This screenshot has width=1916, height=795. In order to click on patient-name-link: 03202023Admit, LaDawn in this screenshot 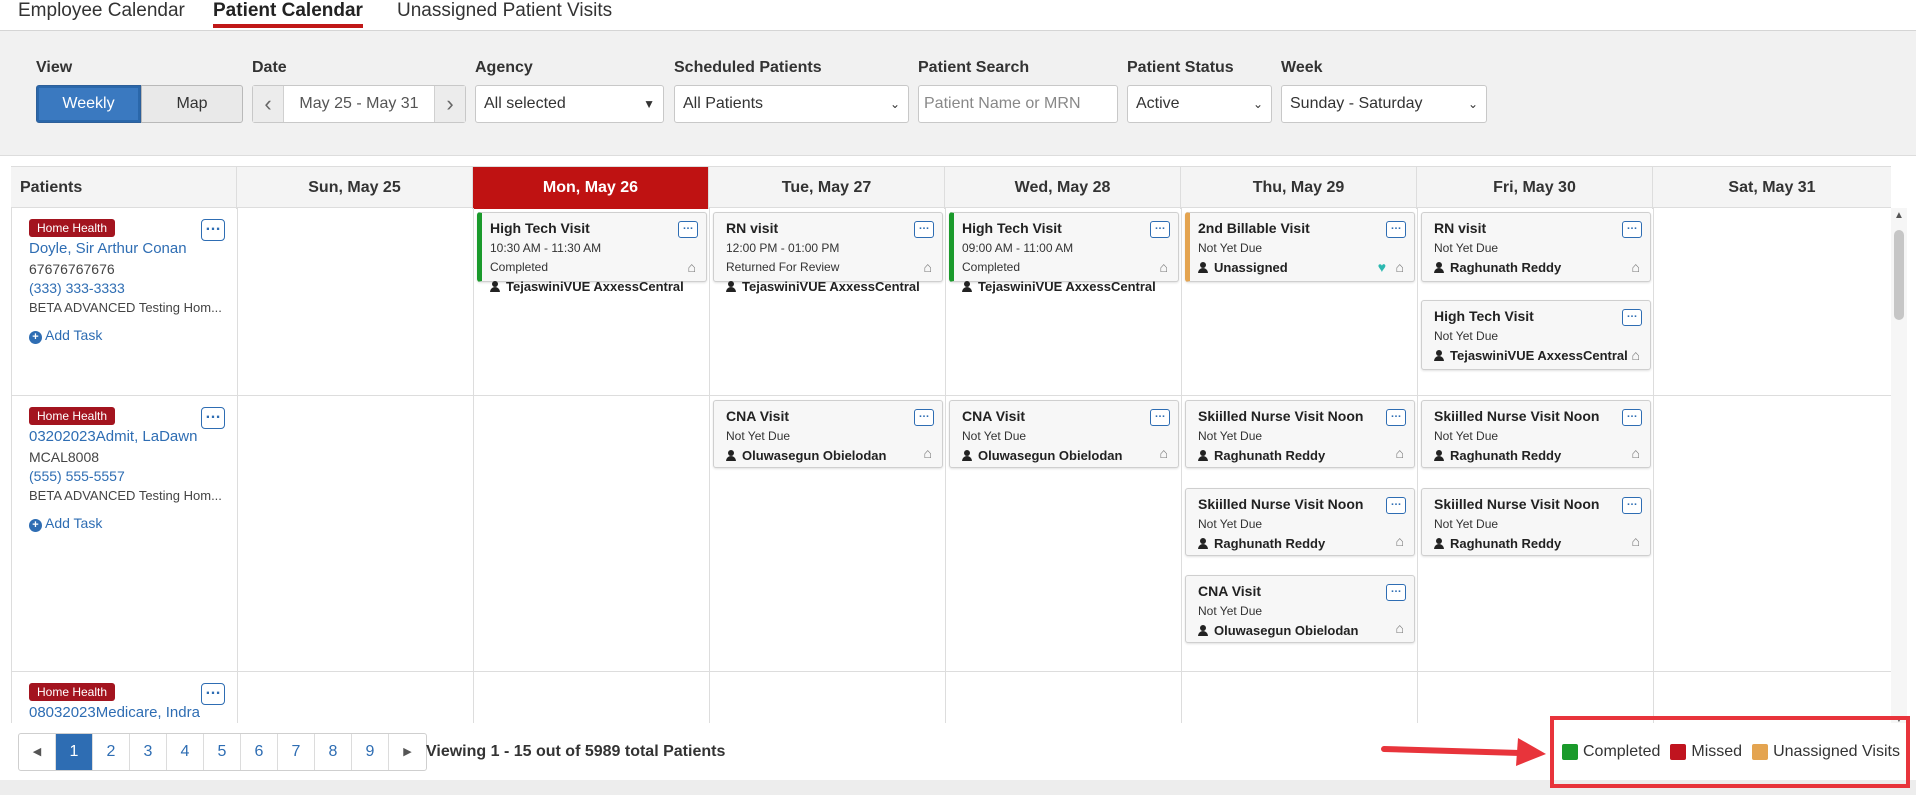, I will do `click(113, 436)`.